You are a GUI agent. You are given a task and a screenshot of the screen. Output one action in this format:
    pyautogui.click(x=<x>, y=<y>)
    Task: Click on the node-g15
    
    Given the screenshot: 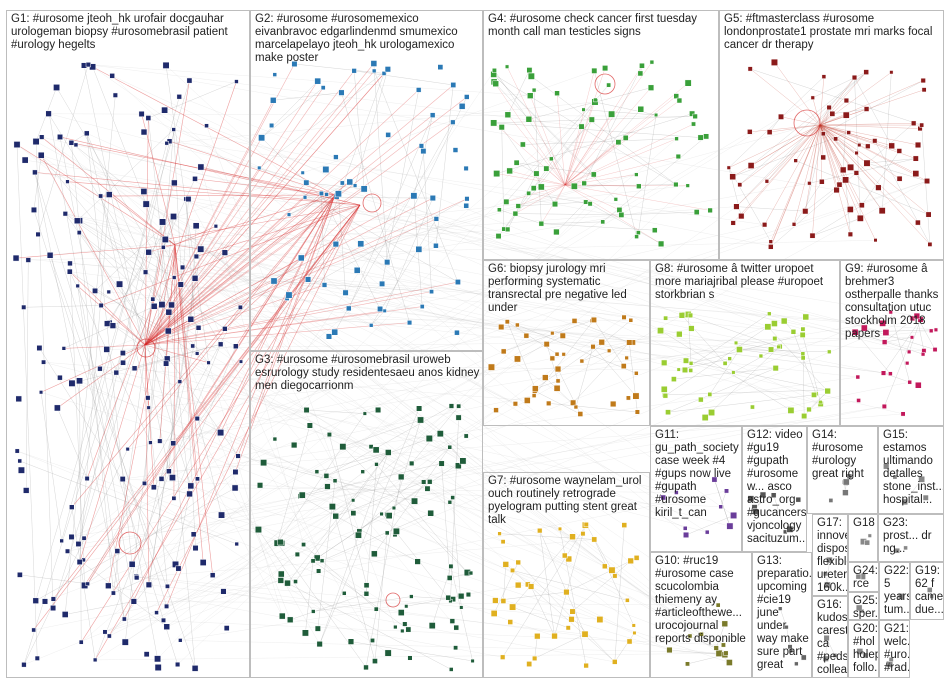 What is the action you would take?
    pyautogui.click(x=895, y=477)
    